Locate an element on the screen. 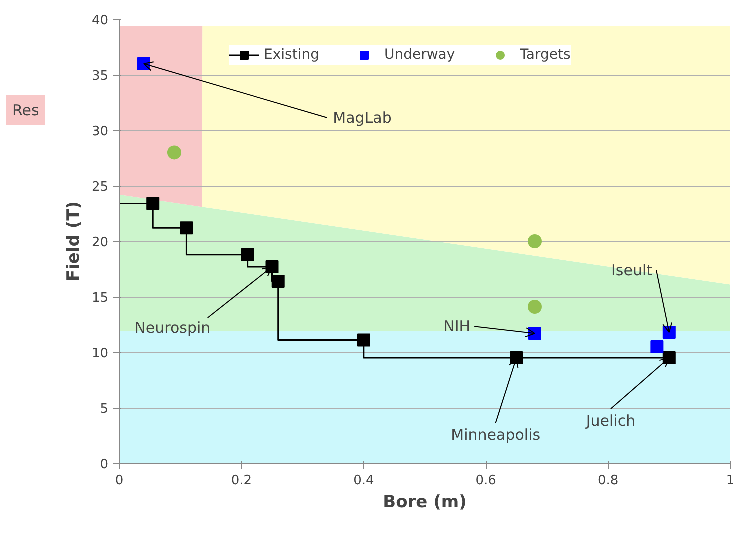  annotation: MagLab is located at coordinates (362, 117).